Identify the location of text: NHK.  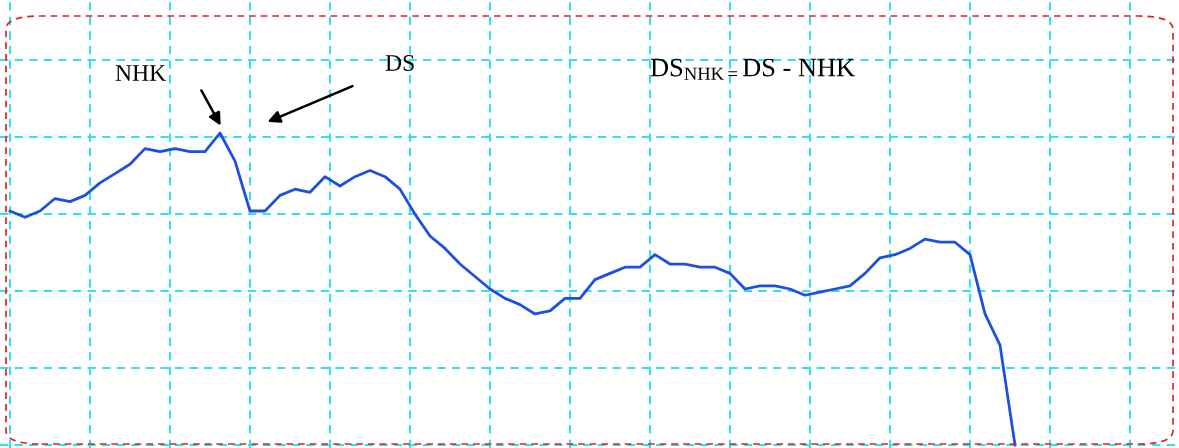
(140, 73).